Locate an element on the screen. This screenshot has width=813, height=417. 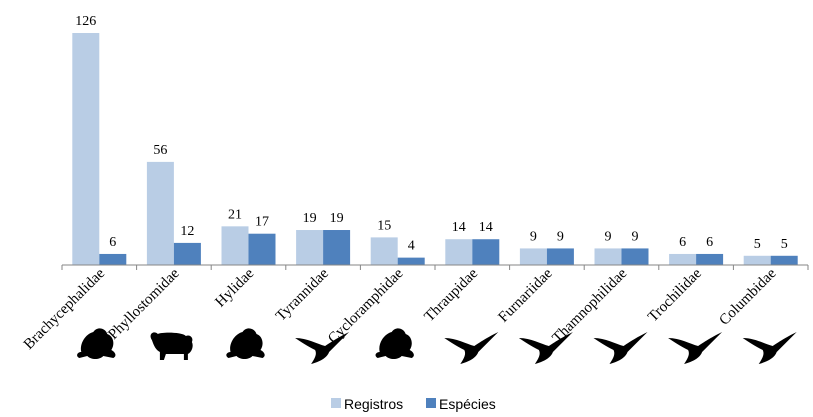
category-label: Tyrannidae is located at coordinates (302, 294).